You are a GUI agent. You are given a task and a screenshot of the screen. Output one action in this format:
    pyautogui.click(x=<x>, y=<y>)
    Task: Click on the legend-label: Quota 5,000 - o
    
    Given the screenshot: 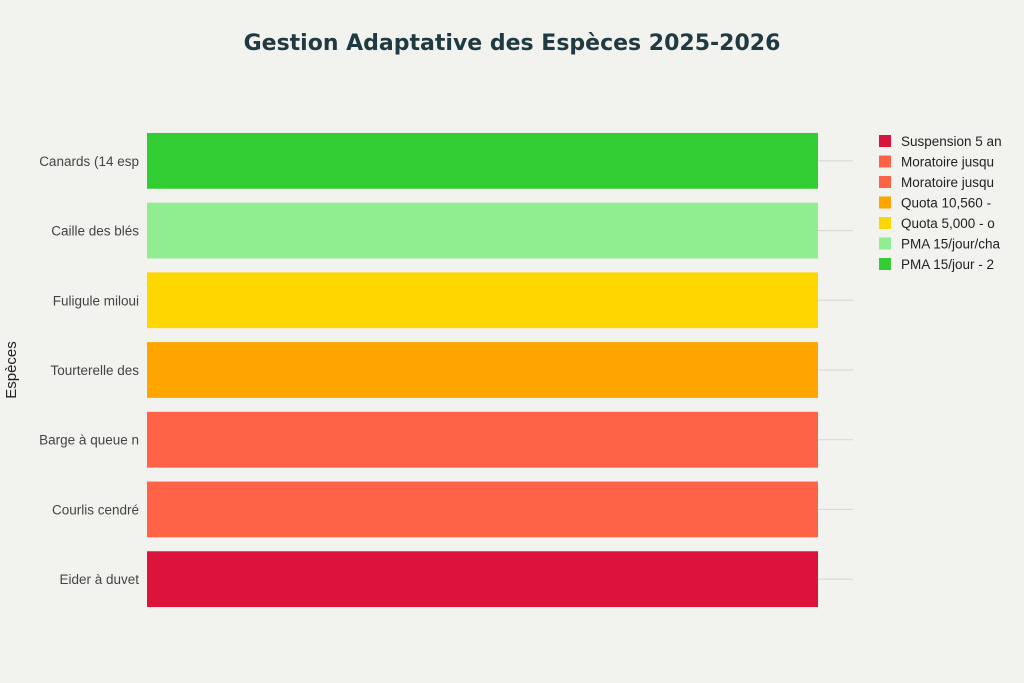 What is the action you would take?
    pyautogui.click(x=948, y=223)
    